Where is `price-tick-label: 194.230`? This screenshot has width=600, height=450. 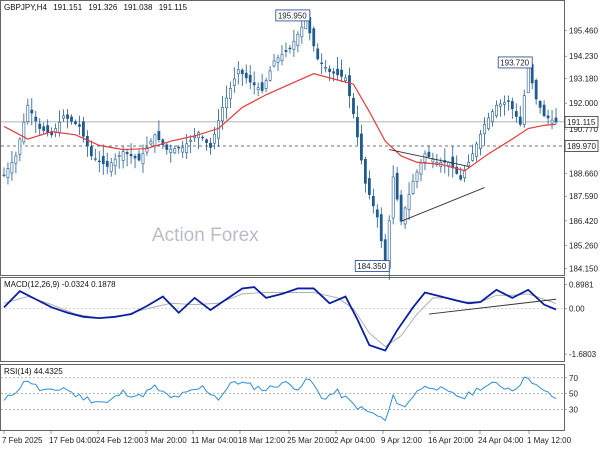 price-tick-label: 194.230 is located at coordinates (583, 56).